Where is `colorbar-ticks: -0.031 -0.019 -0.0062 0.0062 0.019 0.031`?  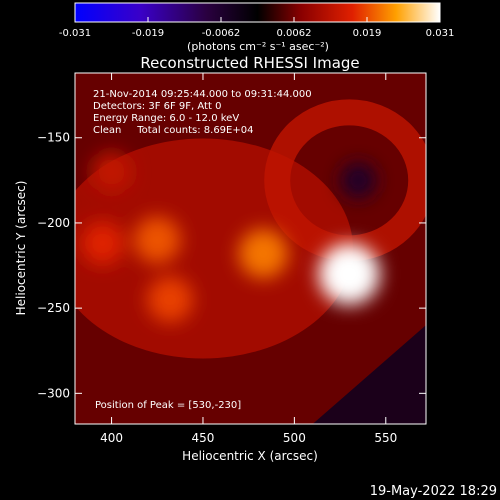 colorbar-ticks: -0.031 -0.019 -0.0062 0.0062 0.019 0.031 is located at coordinates (256, 28).